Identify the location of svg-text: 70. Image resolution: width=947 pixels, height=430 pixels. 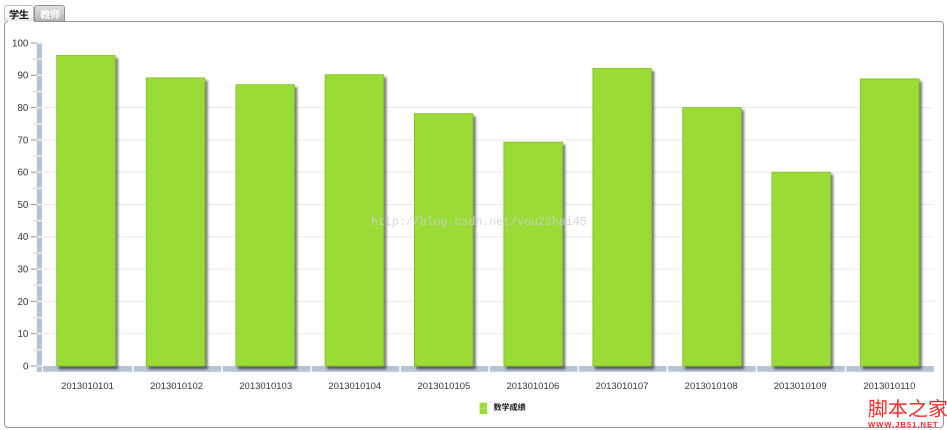
(22, 140).